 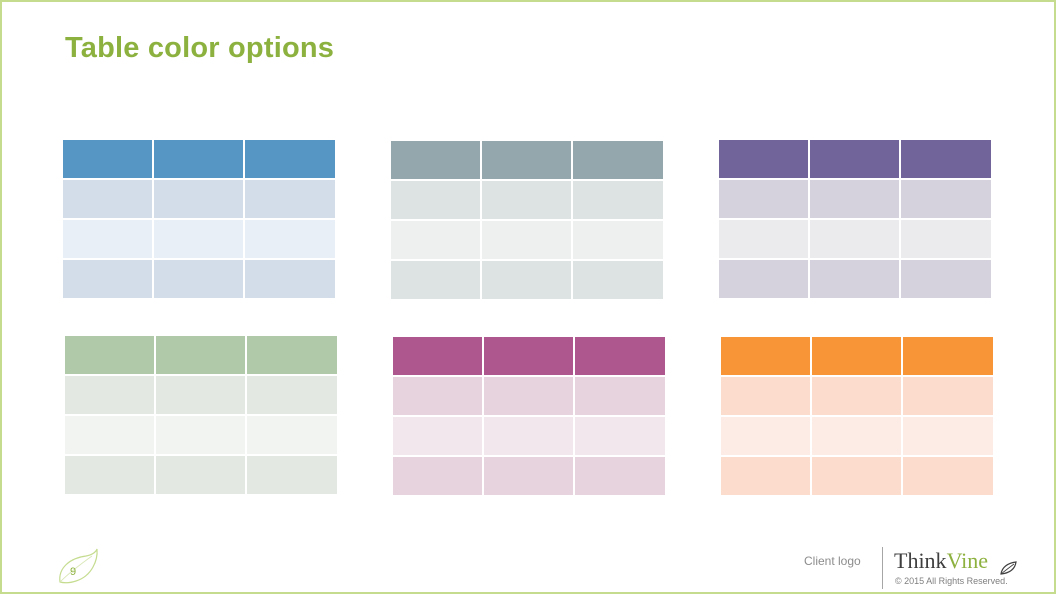 What do you see at coordinates (855, 219) in the screenshot?
I see `table-option-purple` at bounding box center [855, 219].